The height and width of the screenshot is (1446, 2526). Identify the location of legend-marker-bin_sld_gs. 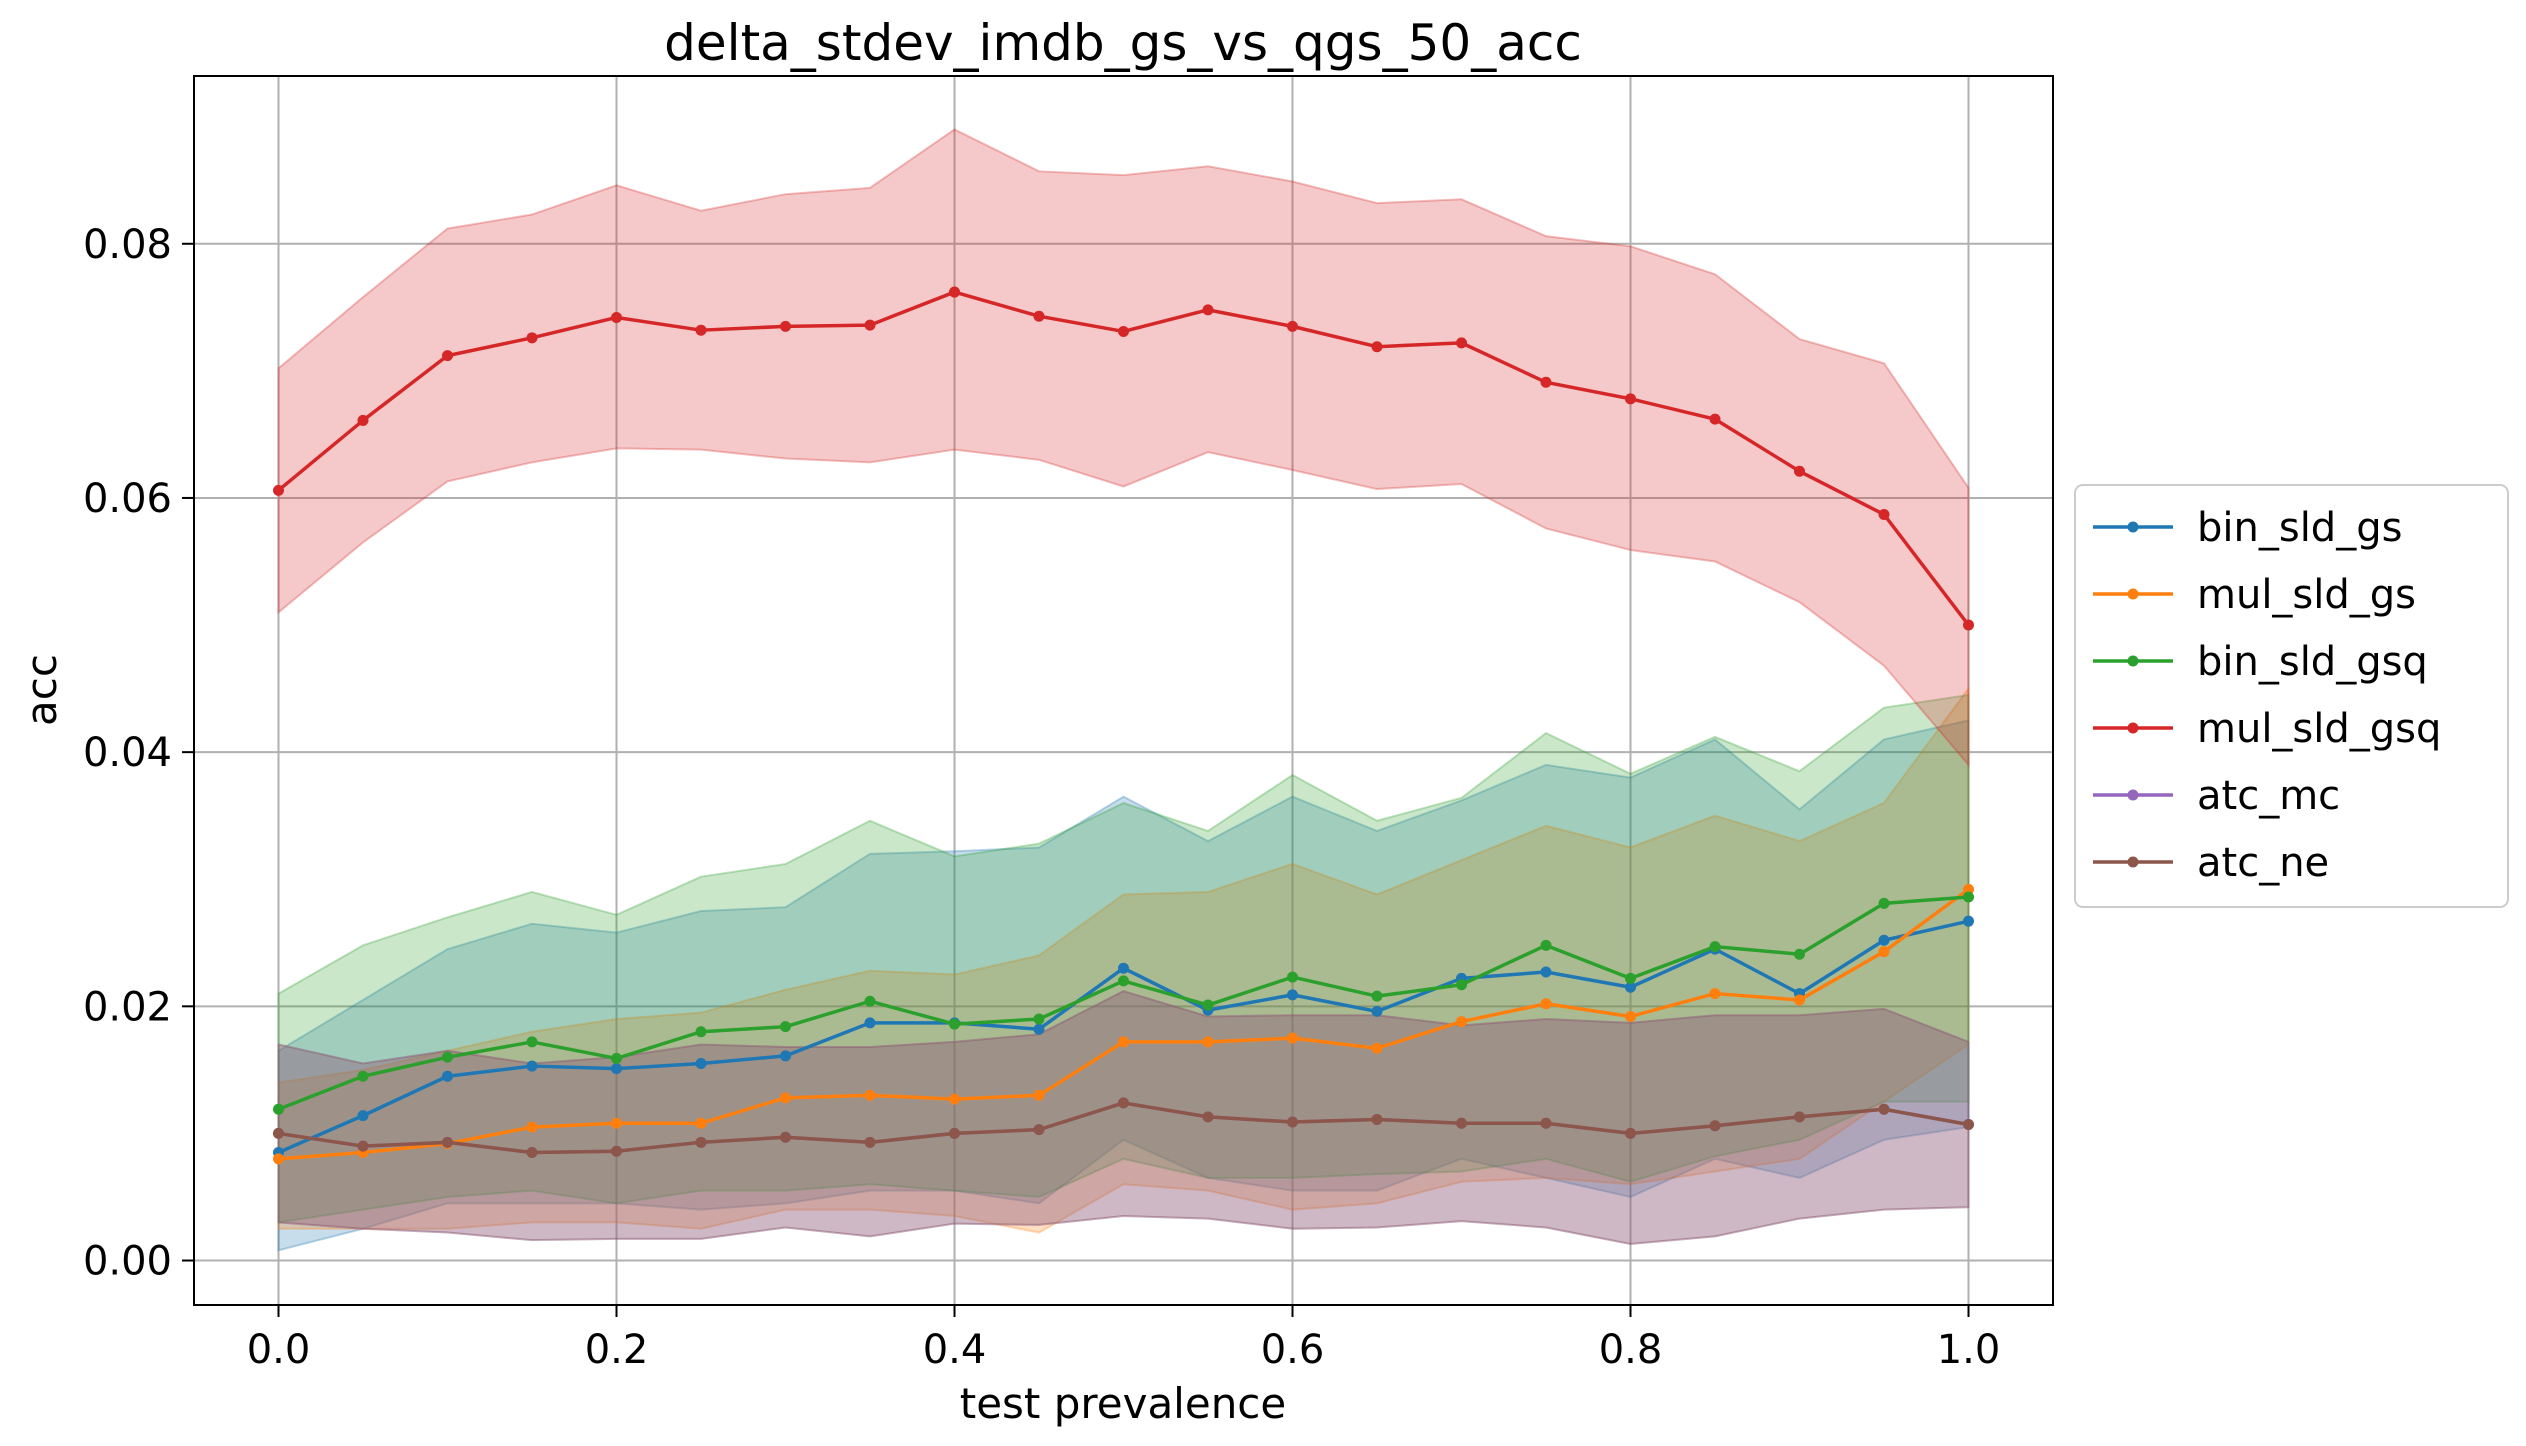
(2133, 527).